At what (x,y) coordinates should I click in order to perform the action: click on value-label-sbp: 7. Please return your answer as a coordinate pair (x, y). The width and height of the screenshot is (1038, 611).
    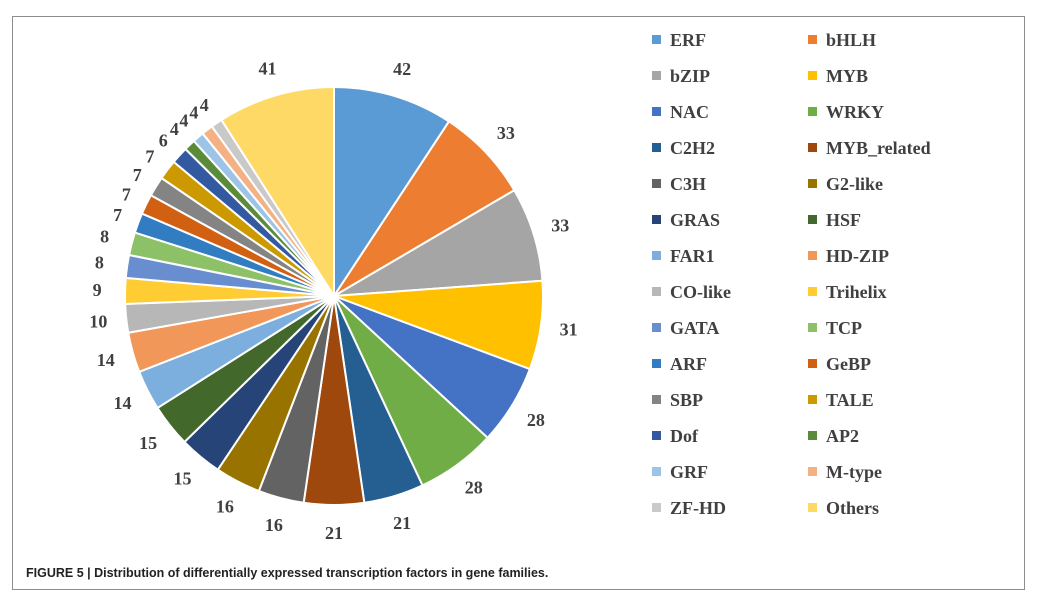
    Looking at the image, I should click on (137, 175).